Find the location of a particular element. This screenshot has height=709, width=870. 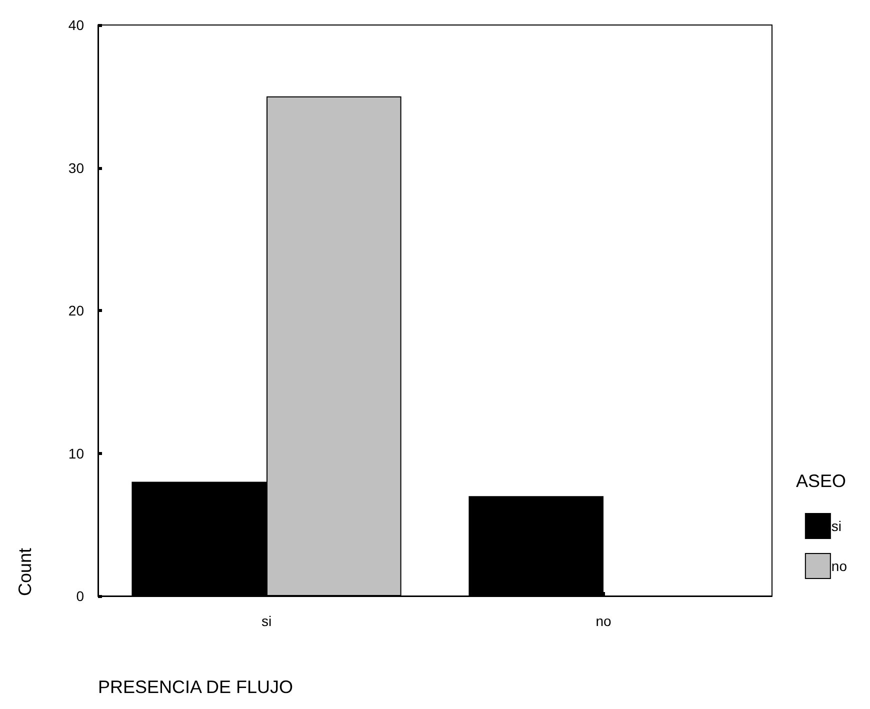

legend-label: no is located at coordinates (839, 566).